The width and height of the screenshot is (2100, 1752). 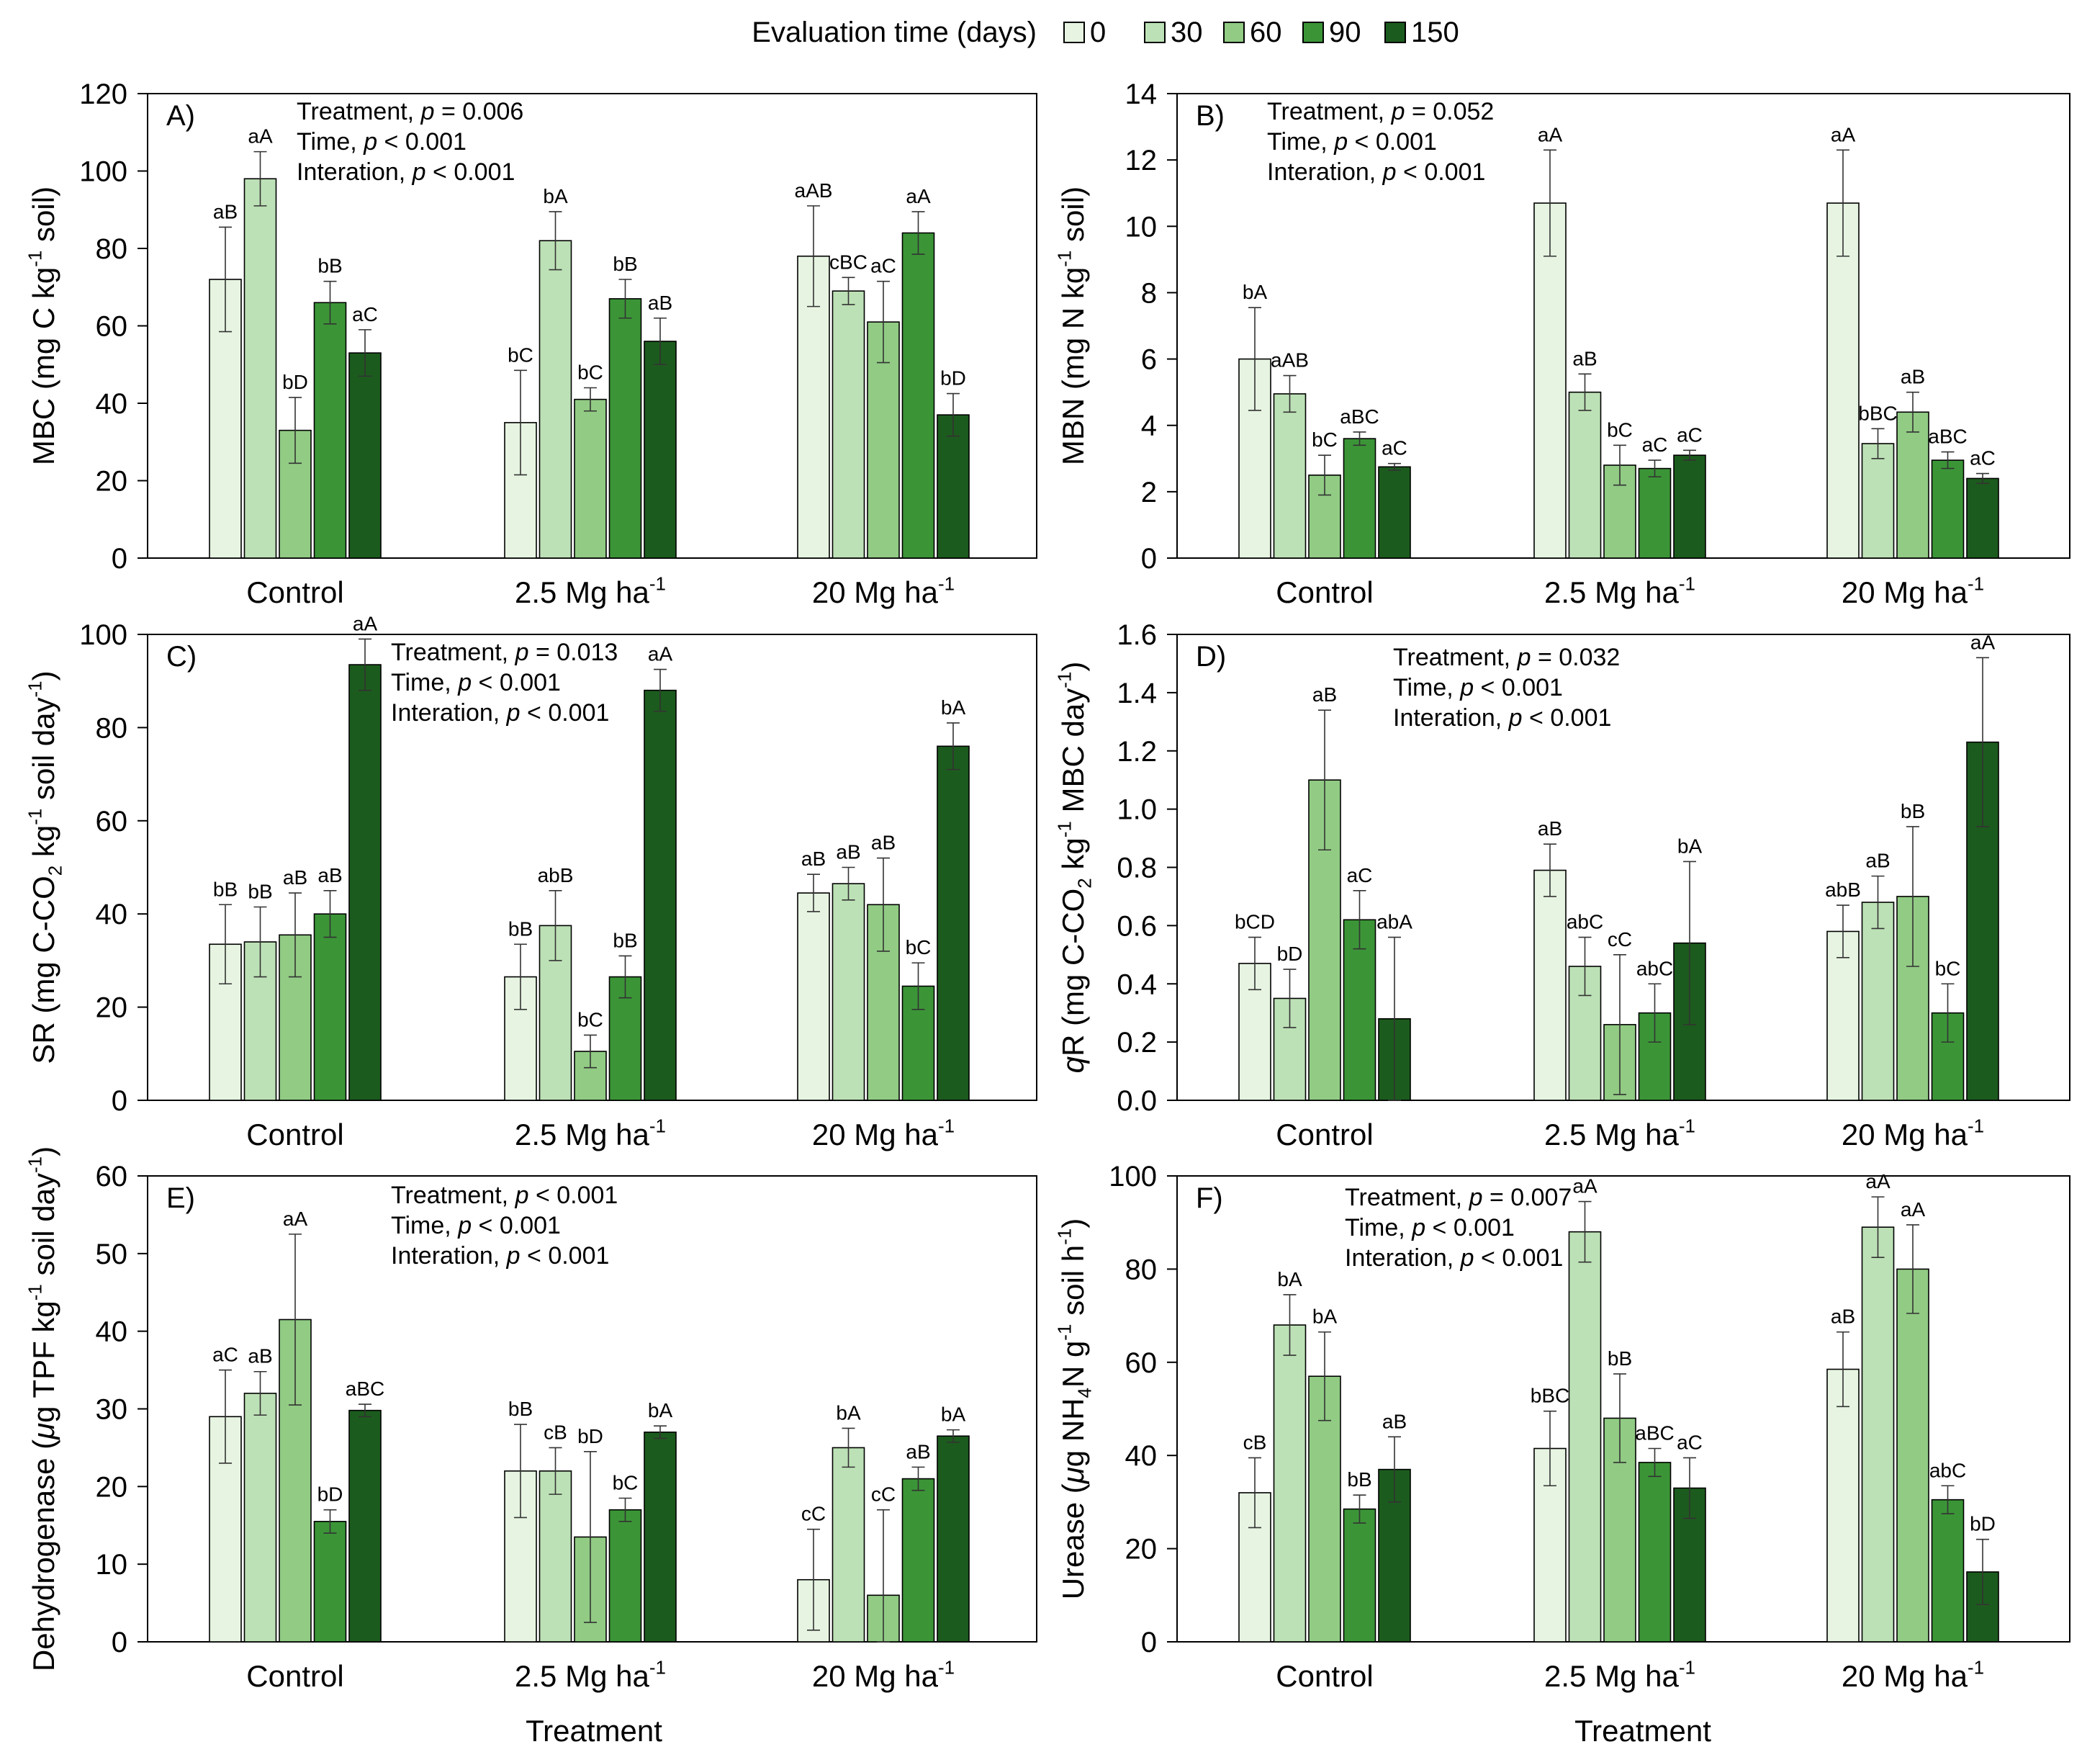 What do you see at coordinates (1187, 32) in the screenshot?
I see `legend-label-30: 30` at bounding box center [1187, 32].